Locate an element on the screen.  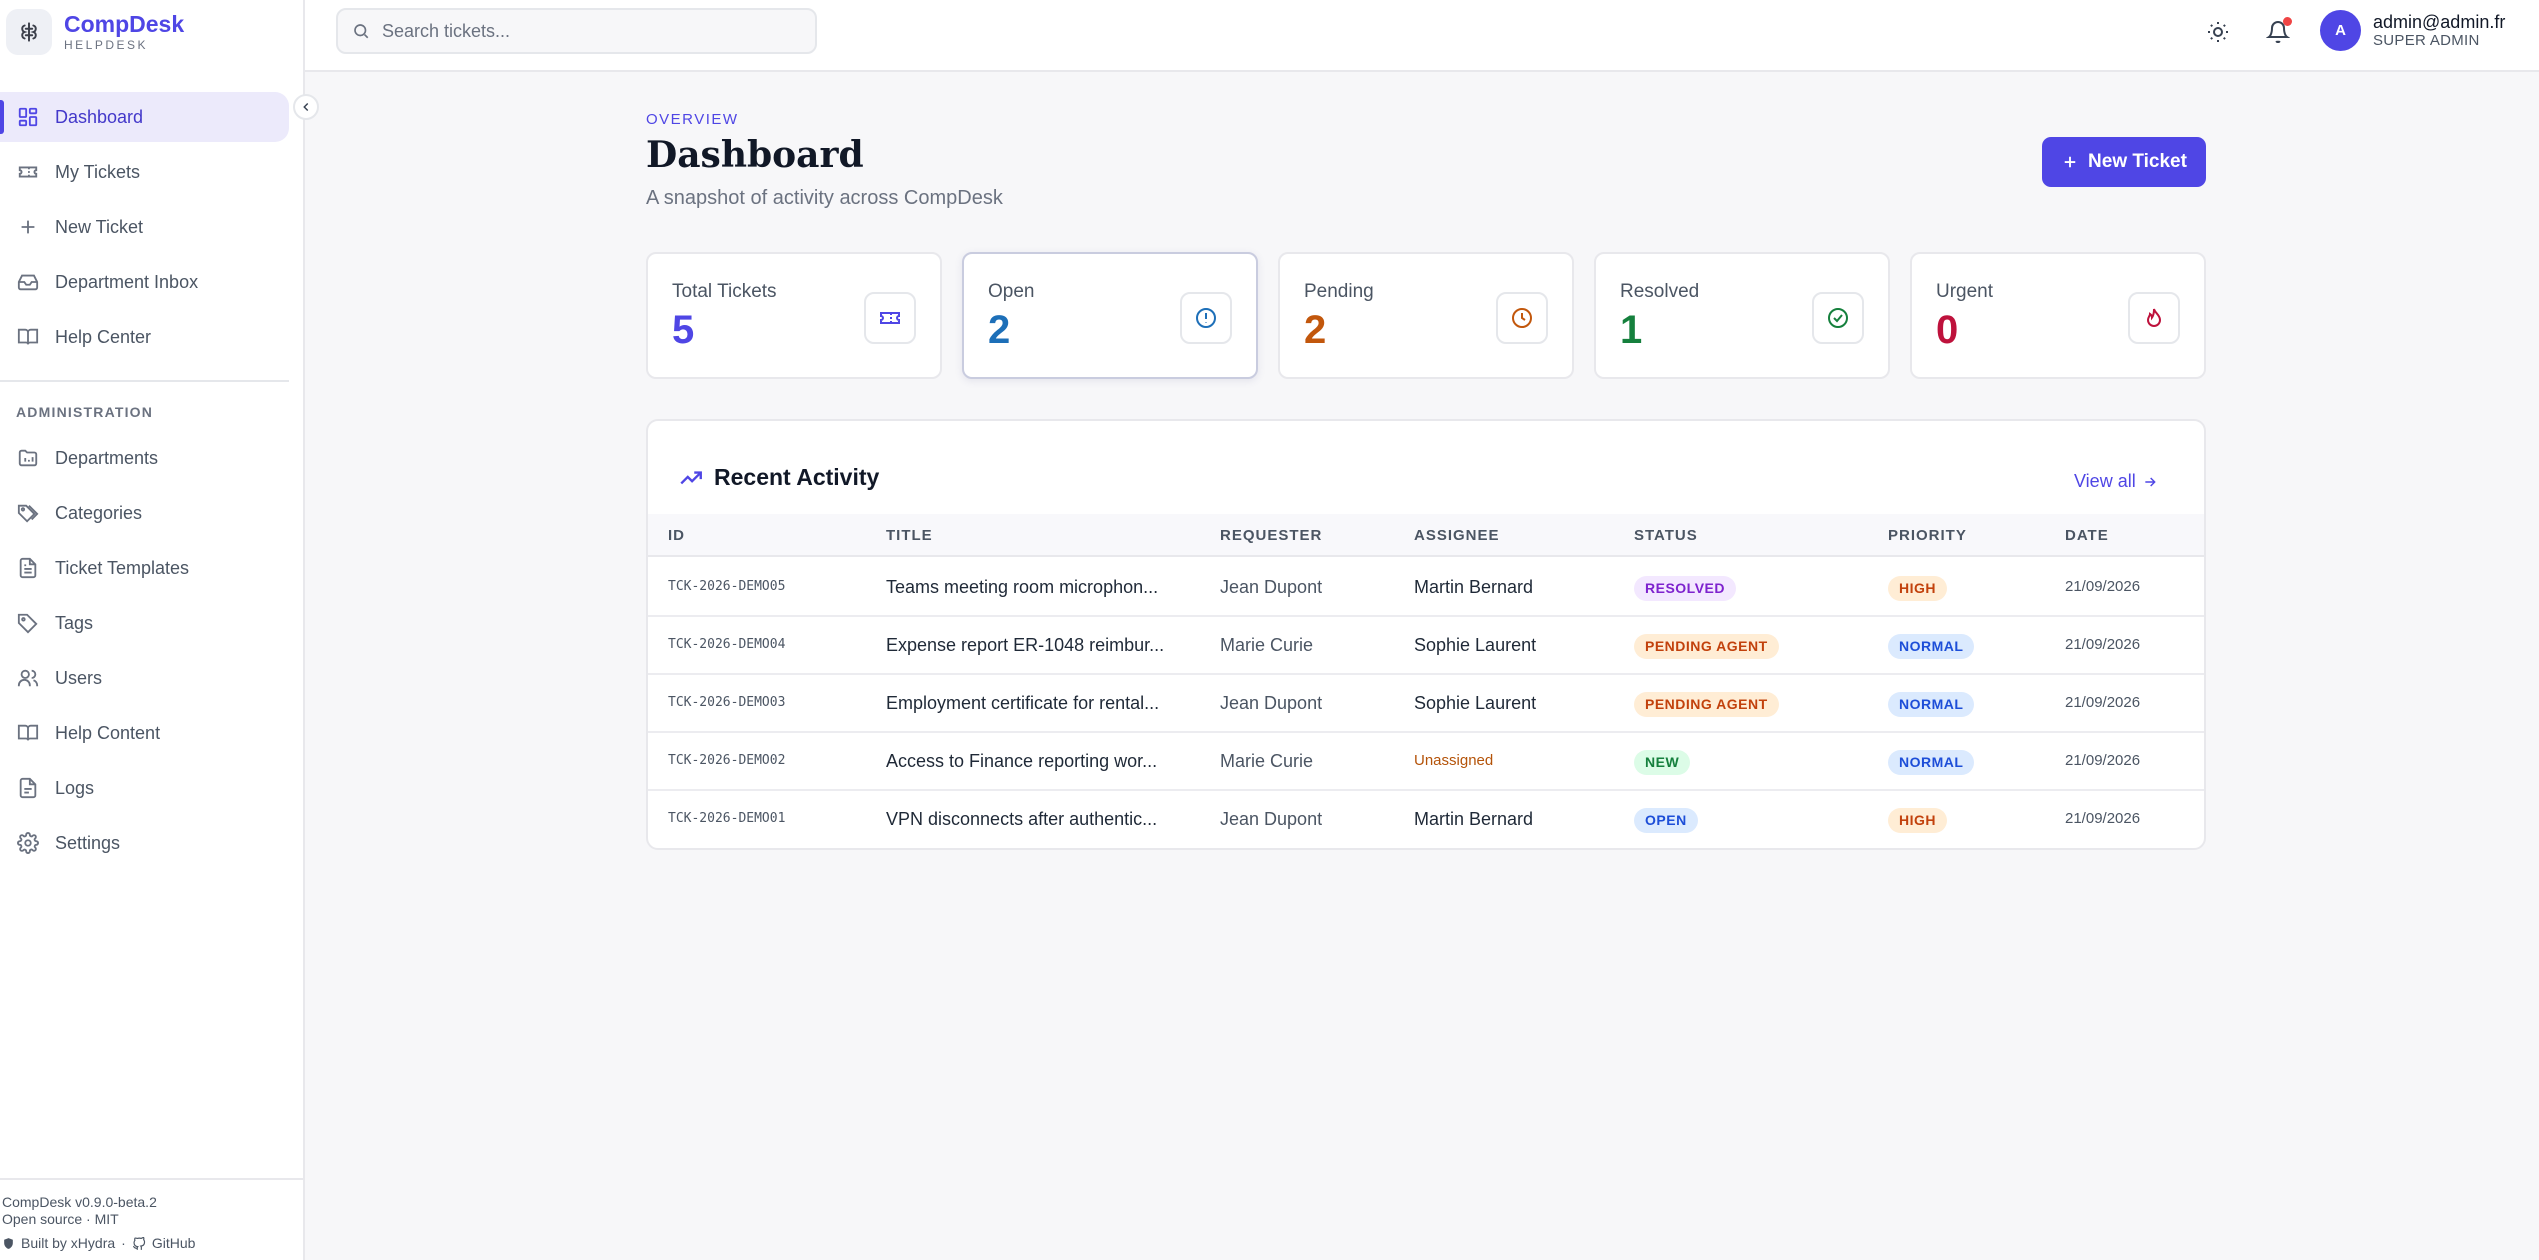
stat-label: Total Tickets is located at coordinates (724, 291).